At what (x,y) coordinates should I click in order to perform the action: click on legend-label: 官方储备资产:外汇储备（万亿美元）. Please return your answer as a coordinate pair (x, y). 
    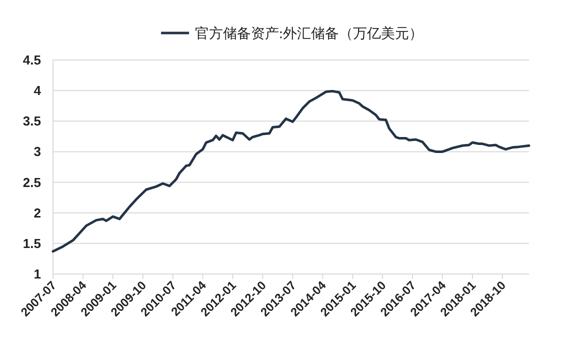
    Looking at the image, I should click on (309, 34).